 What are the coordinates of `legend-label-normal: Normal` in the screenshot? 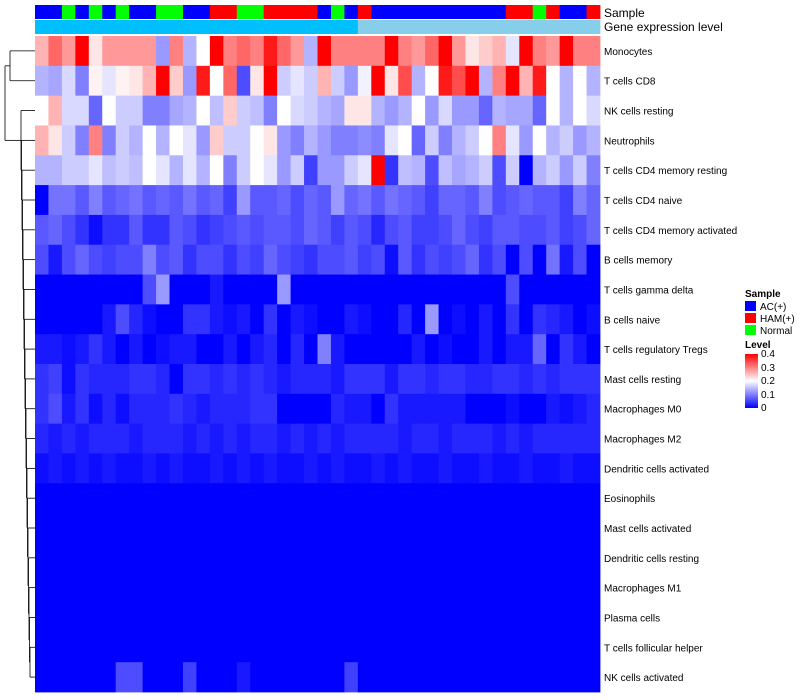 It's located at (776, 331).